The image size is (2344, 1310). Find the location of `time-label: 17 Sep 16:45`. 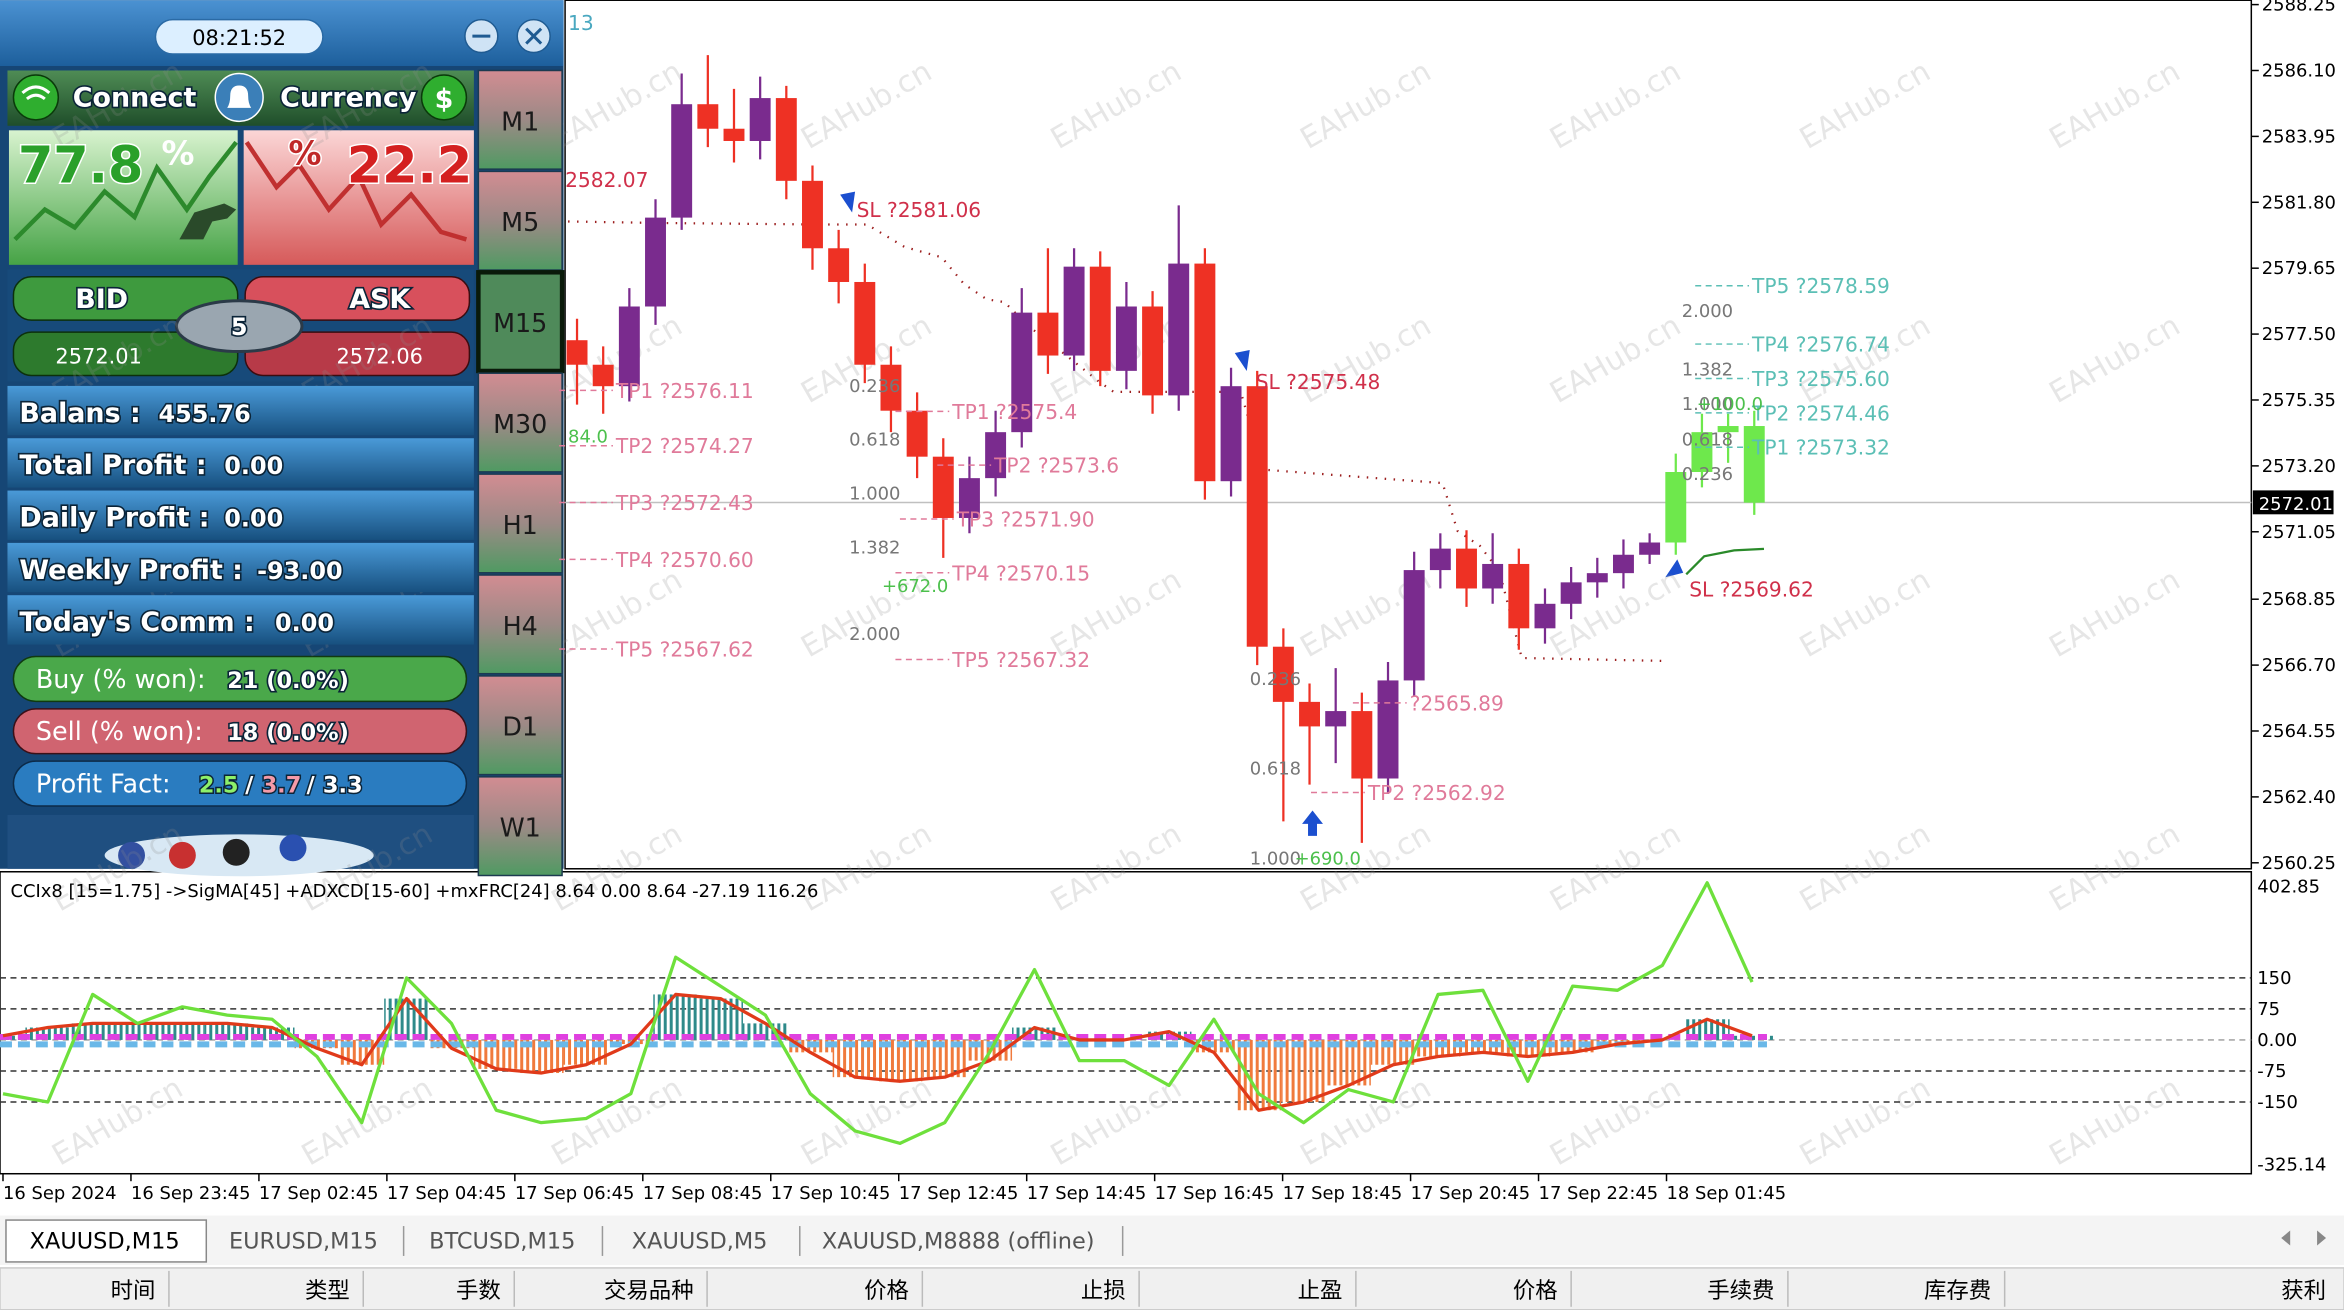

time-label: 17 Sep 16:45 is located at coordinates (1215, 1193).